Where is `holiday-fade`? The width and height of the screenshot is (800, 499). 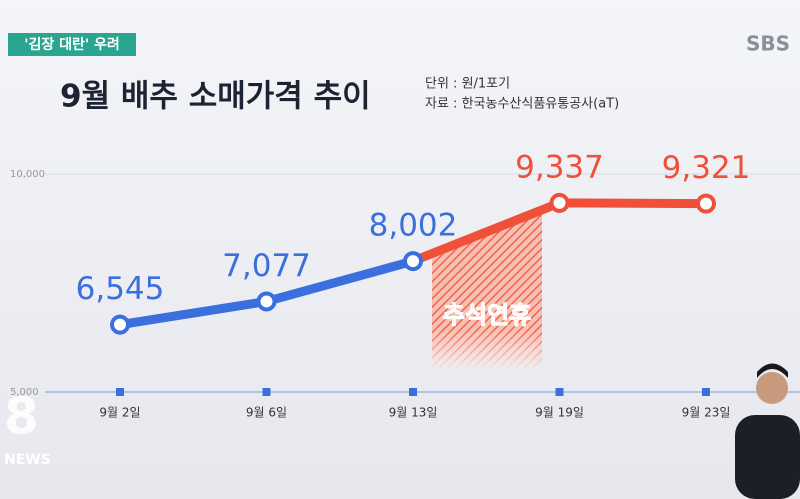
holiday-fade is located at coordinates (487, 351).